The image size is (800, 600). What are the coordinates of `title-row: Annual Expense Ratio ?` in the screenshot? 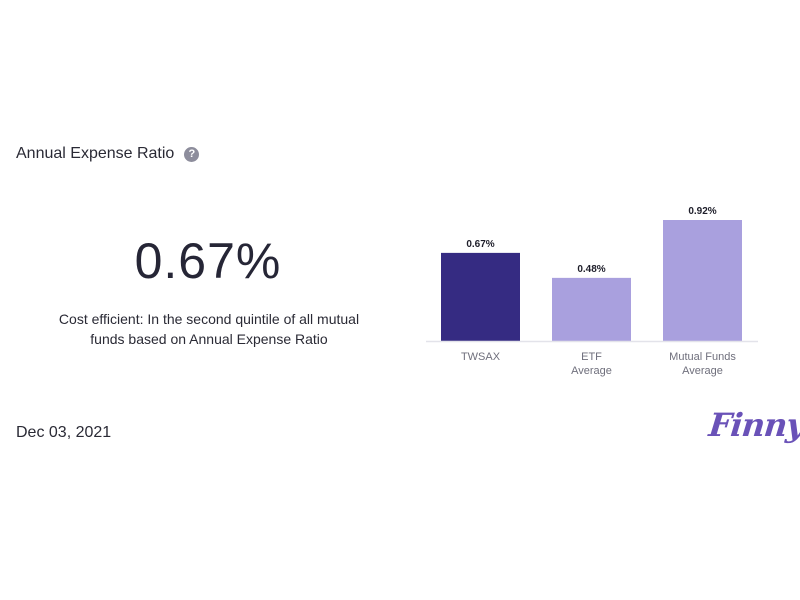 It's located at (108, 154).